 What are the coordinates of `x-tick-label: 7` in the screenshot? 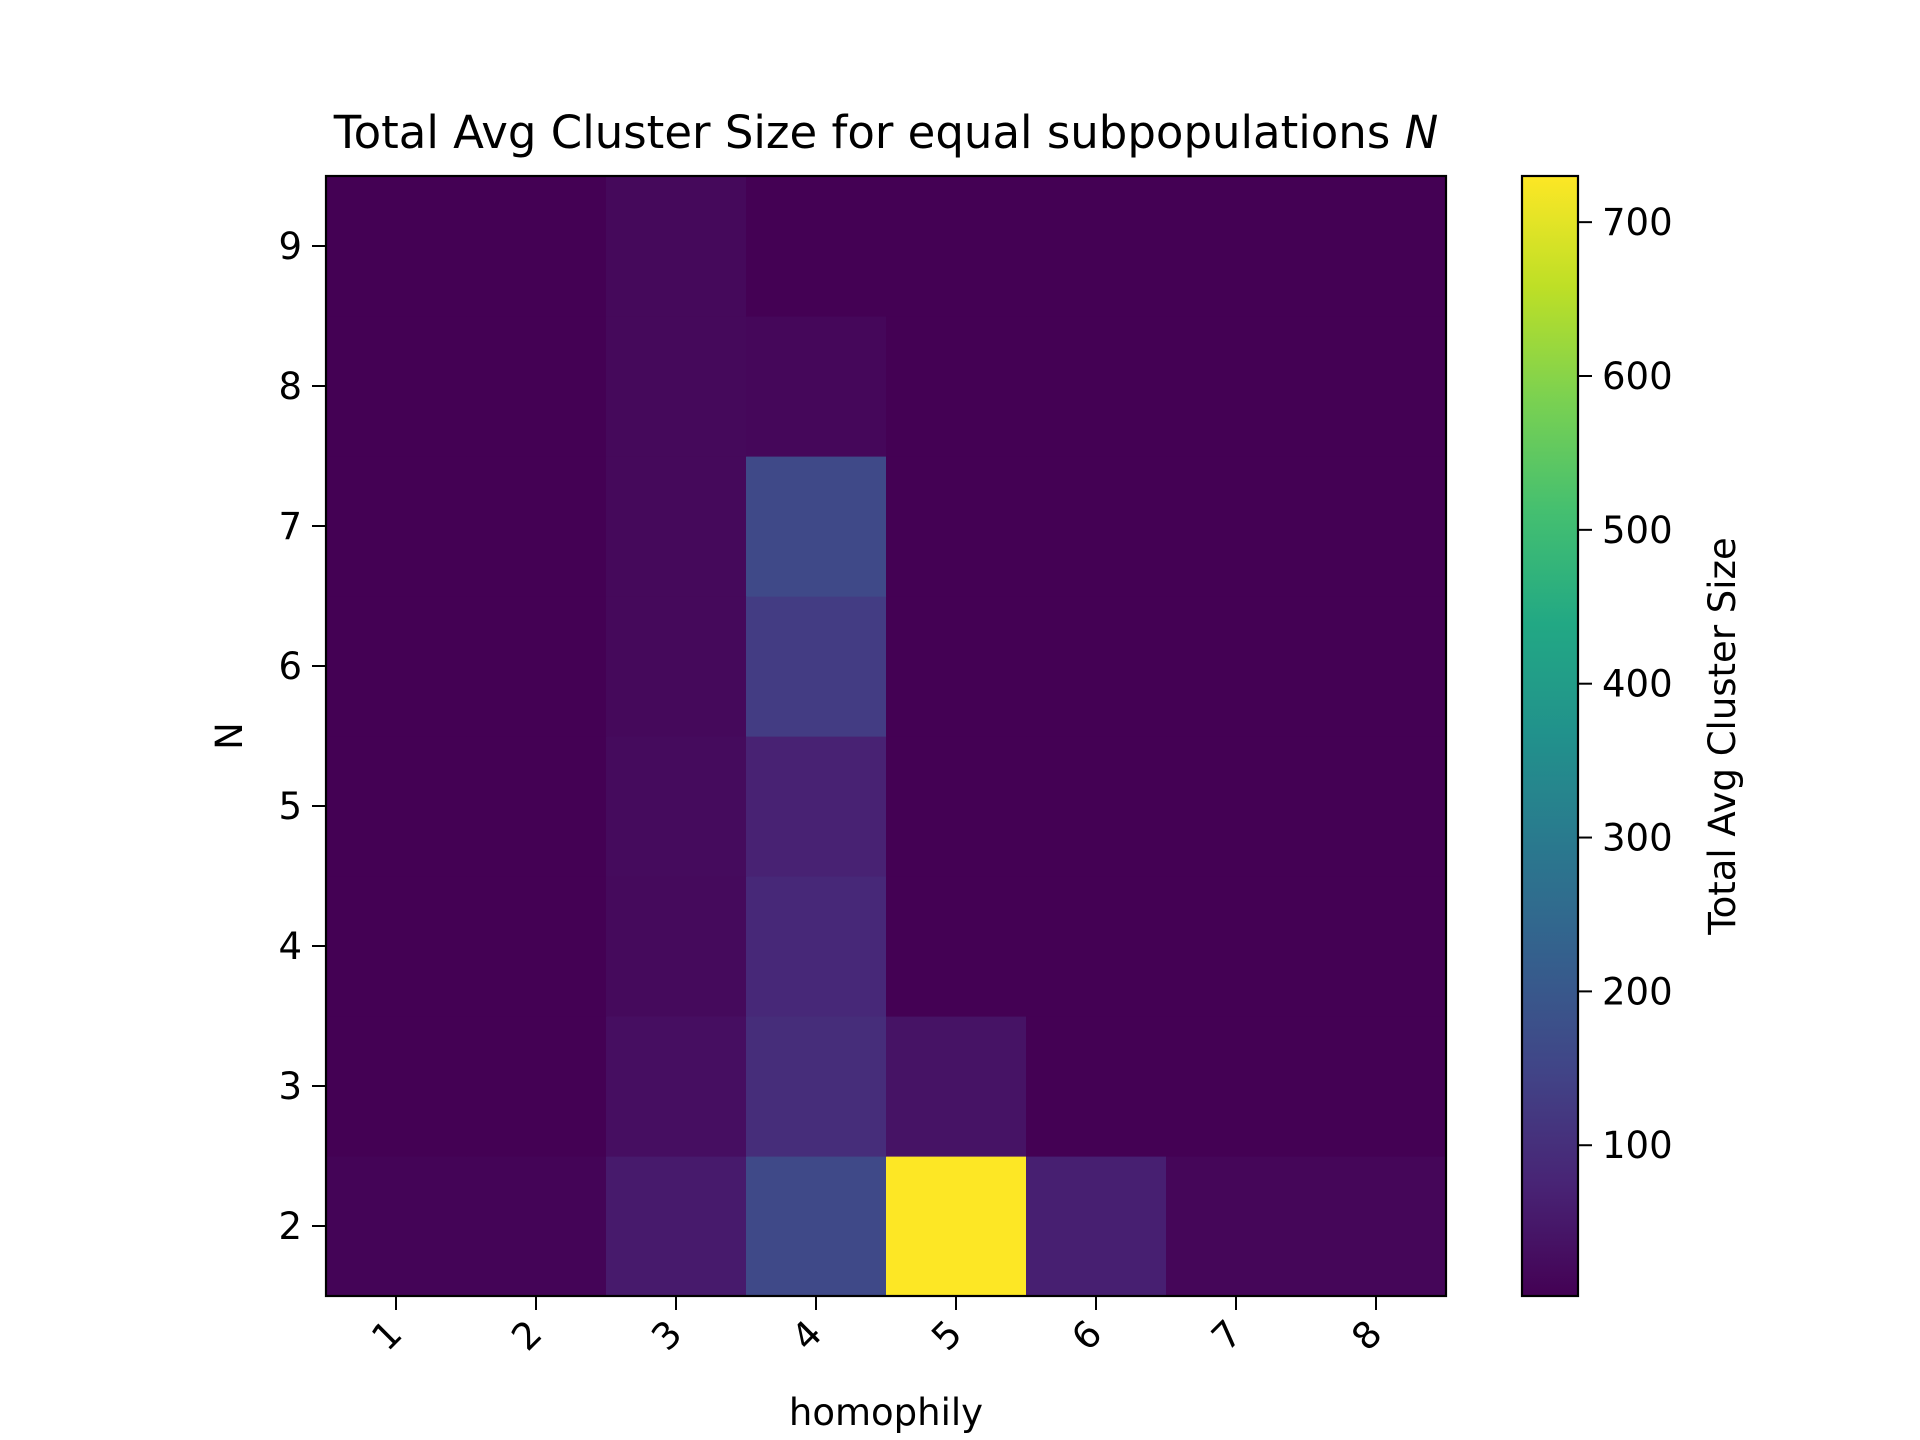 It's located at (1226, 1335).